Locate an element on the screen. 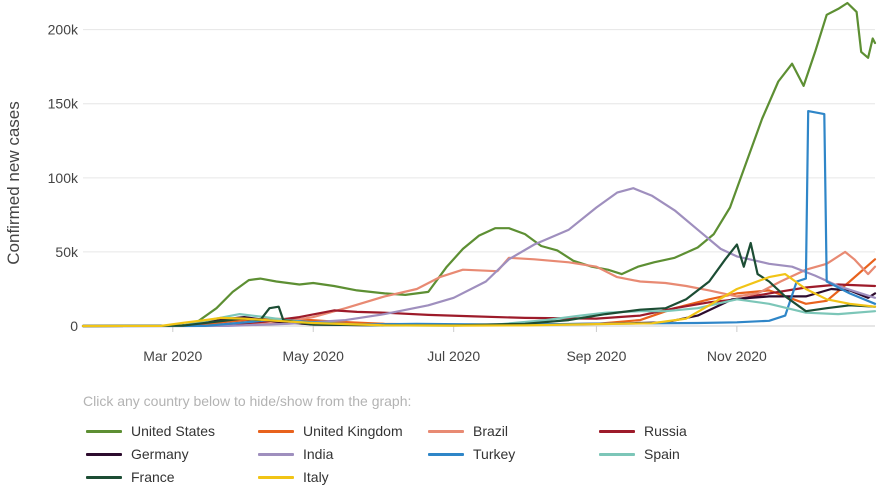 The width and height of the screenshot is (879, 488). y-tick-label: 0 is located at coordinates (74, 326).